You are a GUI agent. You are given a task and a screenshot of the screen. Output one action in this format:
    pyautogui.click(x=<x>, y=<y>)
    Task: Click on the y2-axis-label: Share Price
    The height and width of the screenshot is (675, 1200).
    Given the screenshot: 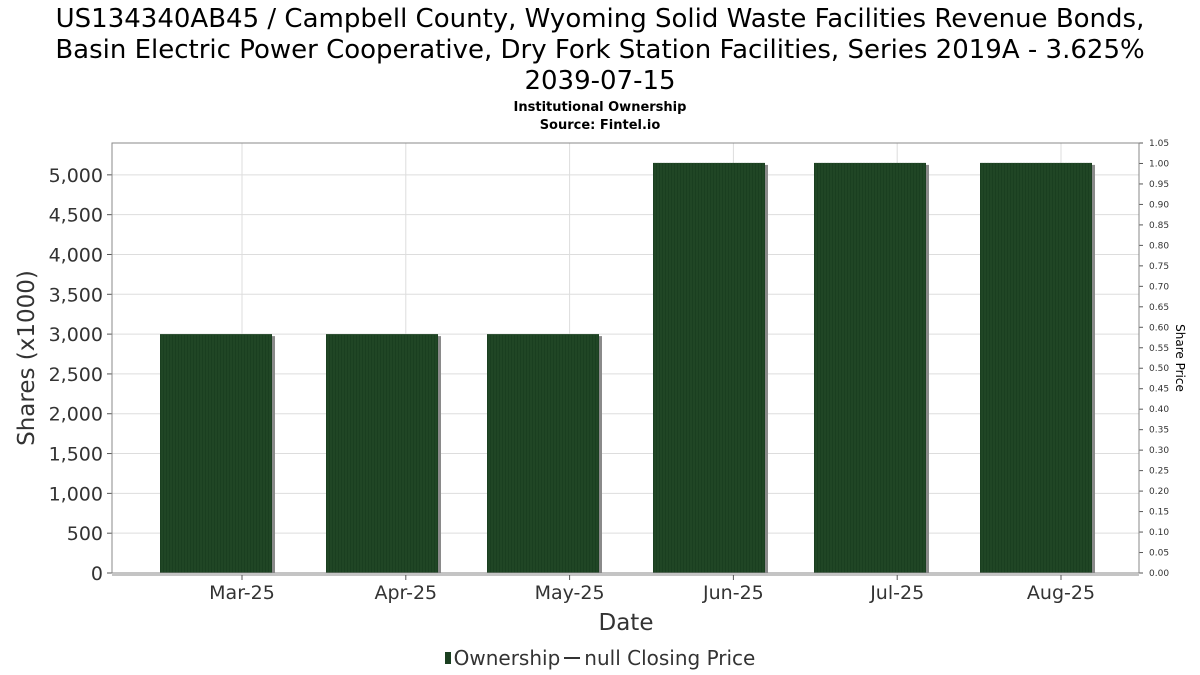 What is the action you would take?
    pyautogui.click(x=1180, y=358)
    